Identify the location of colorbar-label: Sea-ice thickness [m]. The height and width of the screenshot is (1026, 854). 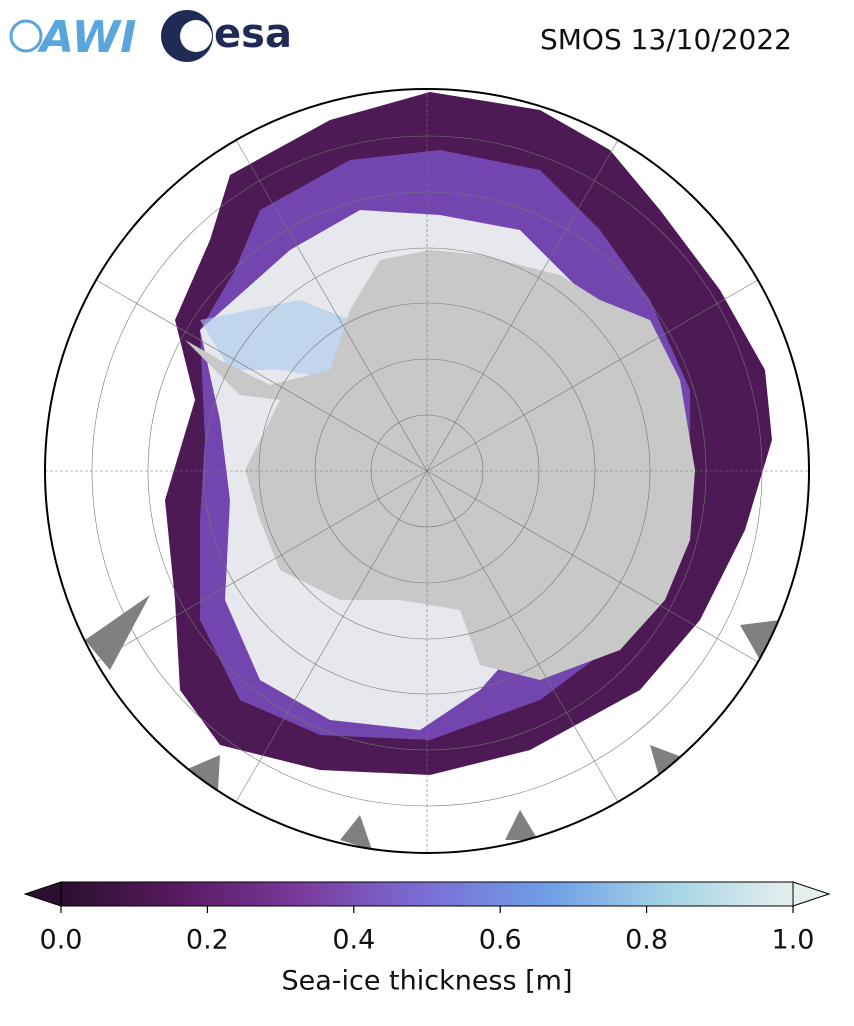
(426, 981).